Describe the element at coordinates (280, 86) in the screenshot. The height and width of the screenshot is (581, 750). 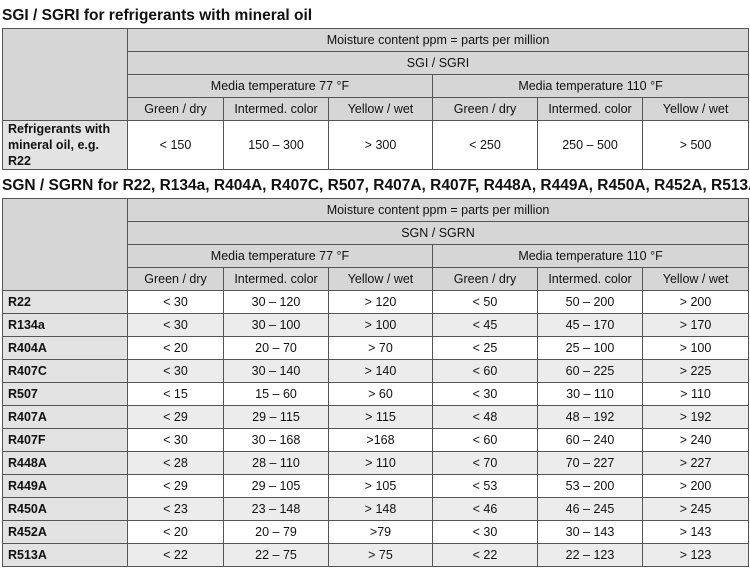
I see `header-cell: Media temperature 77 °F` at that location.